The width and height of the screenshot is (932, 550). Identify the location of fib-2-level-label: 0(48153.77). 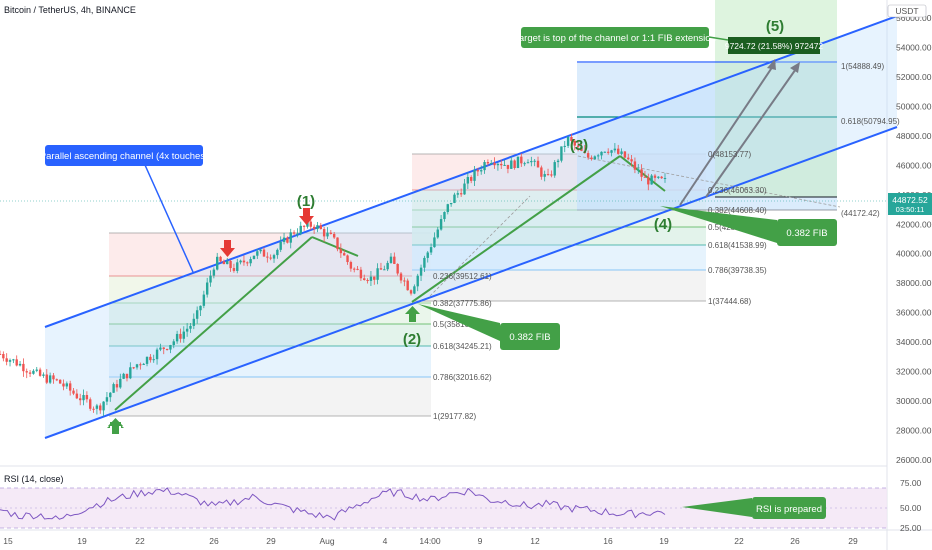
(729, 154).